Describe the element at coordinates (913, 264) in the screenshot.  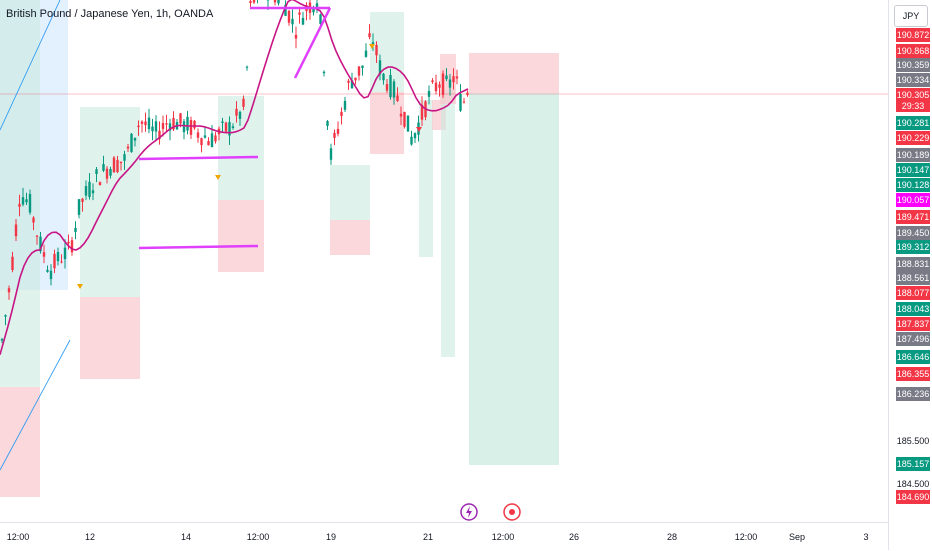
I see `price-tag: 188.831` at that location.